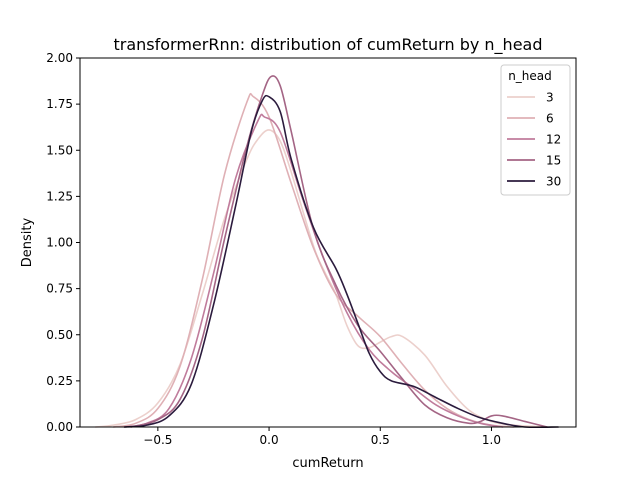 This screenshot has width=640, height=480. I want to click on y-tick-label: 0.75, so click(59, 289).